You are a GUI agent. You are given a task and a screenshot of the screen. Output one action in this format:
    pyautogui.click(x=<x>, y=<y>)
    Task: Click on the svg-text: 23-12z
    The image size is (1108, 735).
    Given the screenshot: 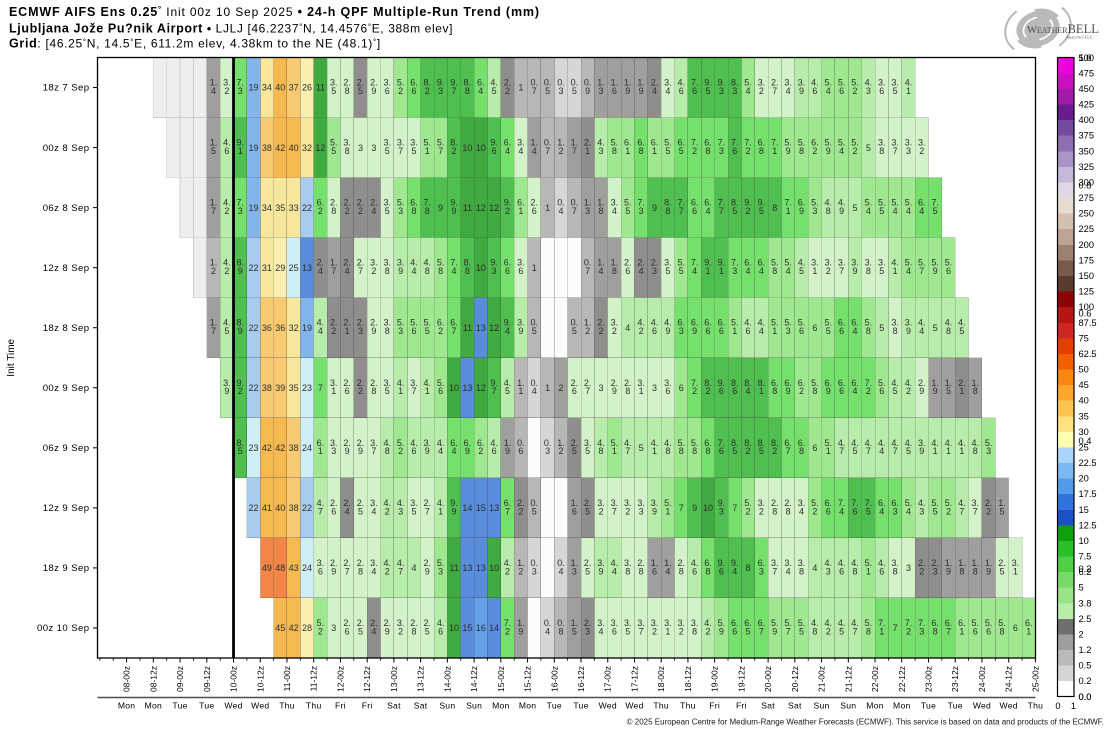 What is the action you would take?
    pyautogui.click(x=955, y=679)
    